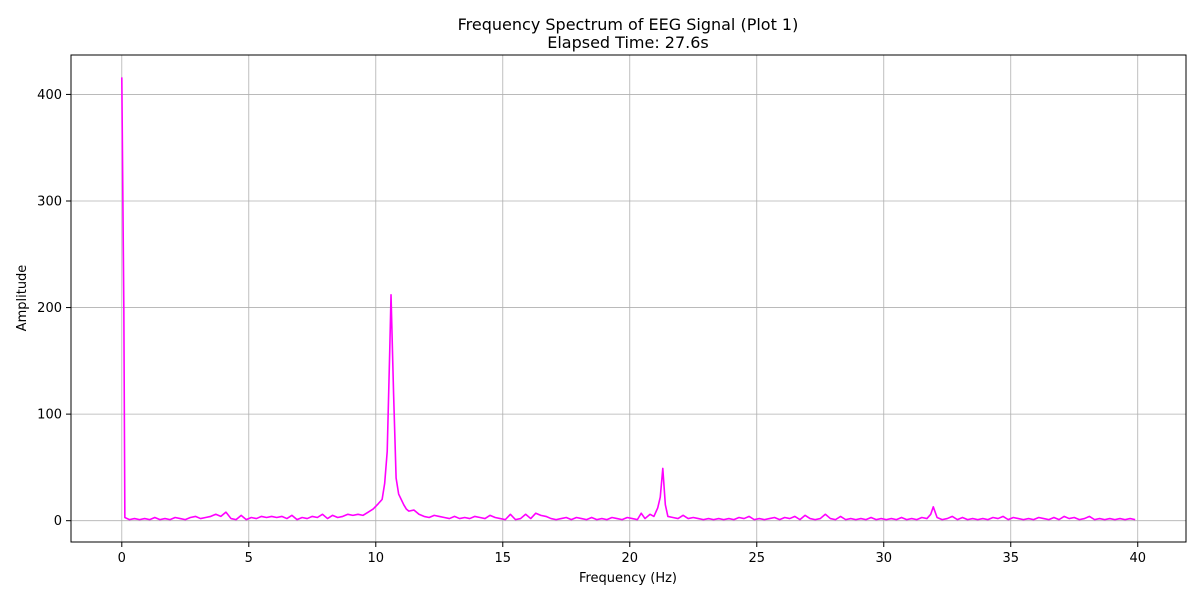 Image resolution: width=1200 pixels, height=600 pixels. I want to click on y-axis-ticks: 0 100 200 300 400, so click(54, 308).